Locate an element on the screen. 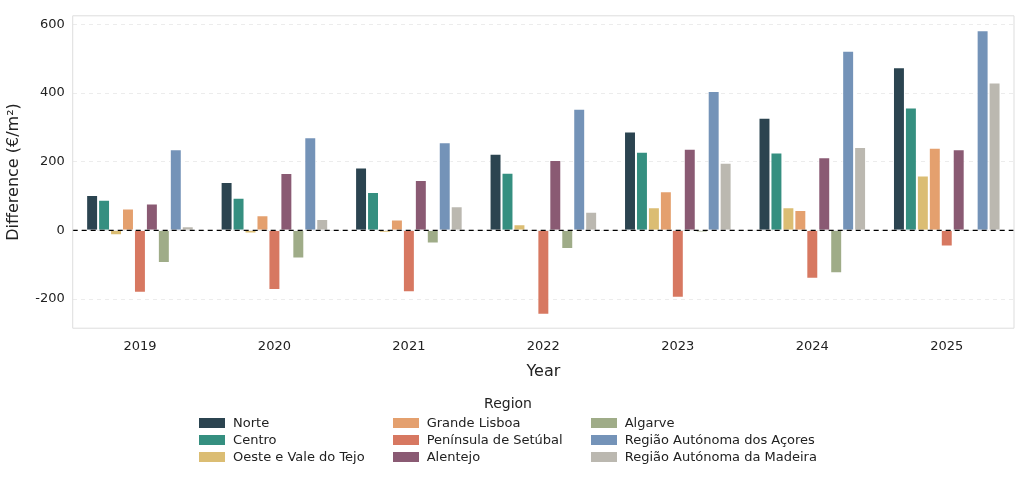 The height and width of the screenshot is (479, 1016). x-tick-label: 2024 is located at coordinates (812, 346).